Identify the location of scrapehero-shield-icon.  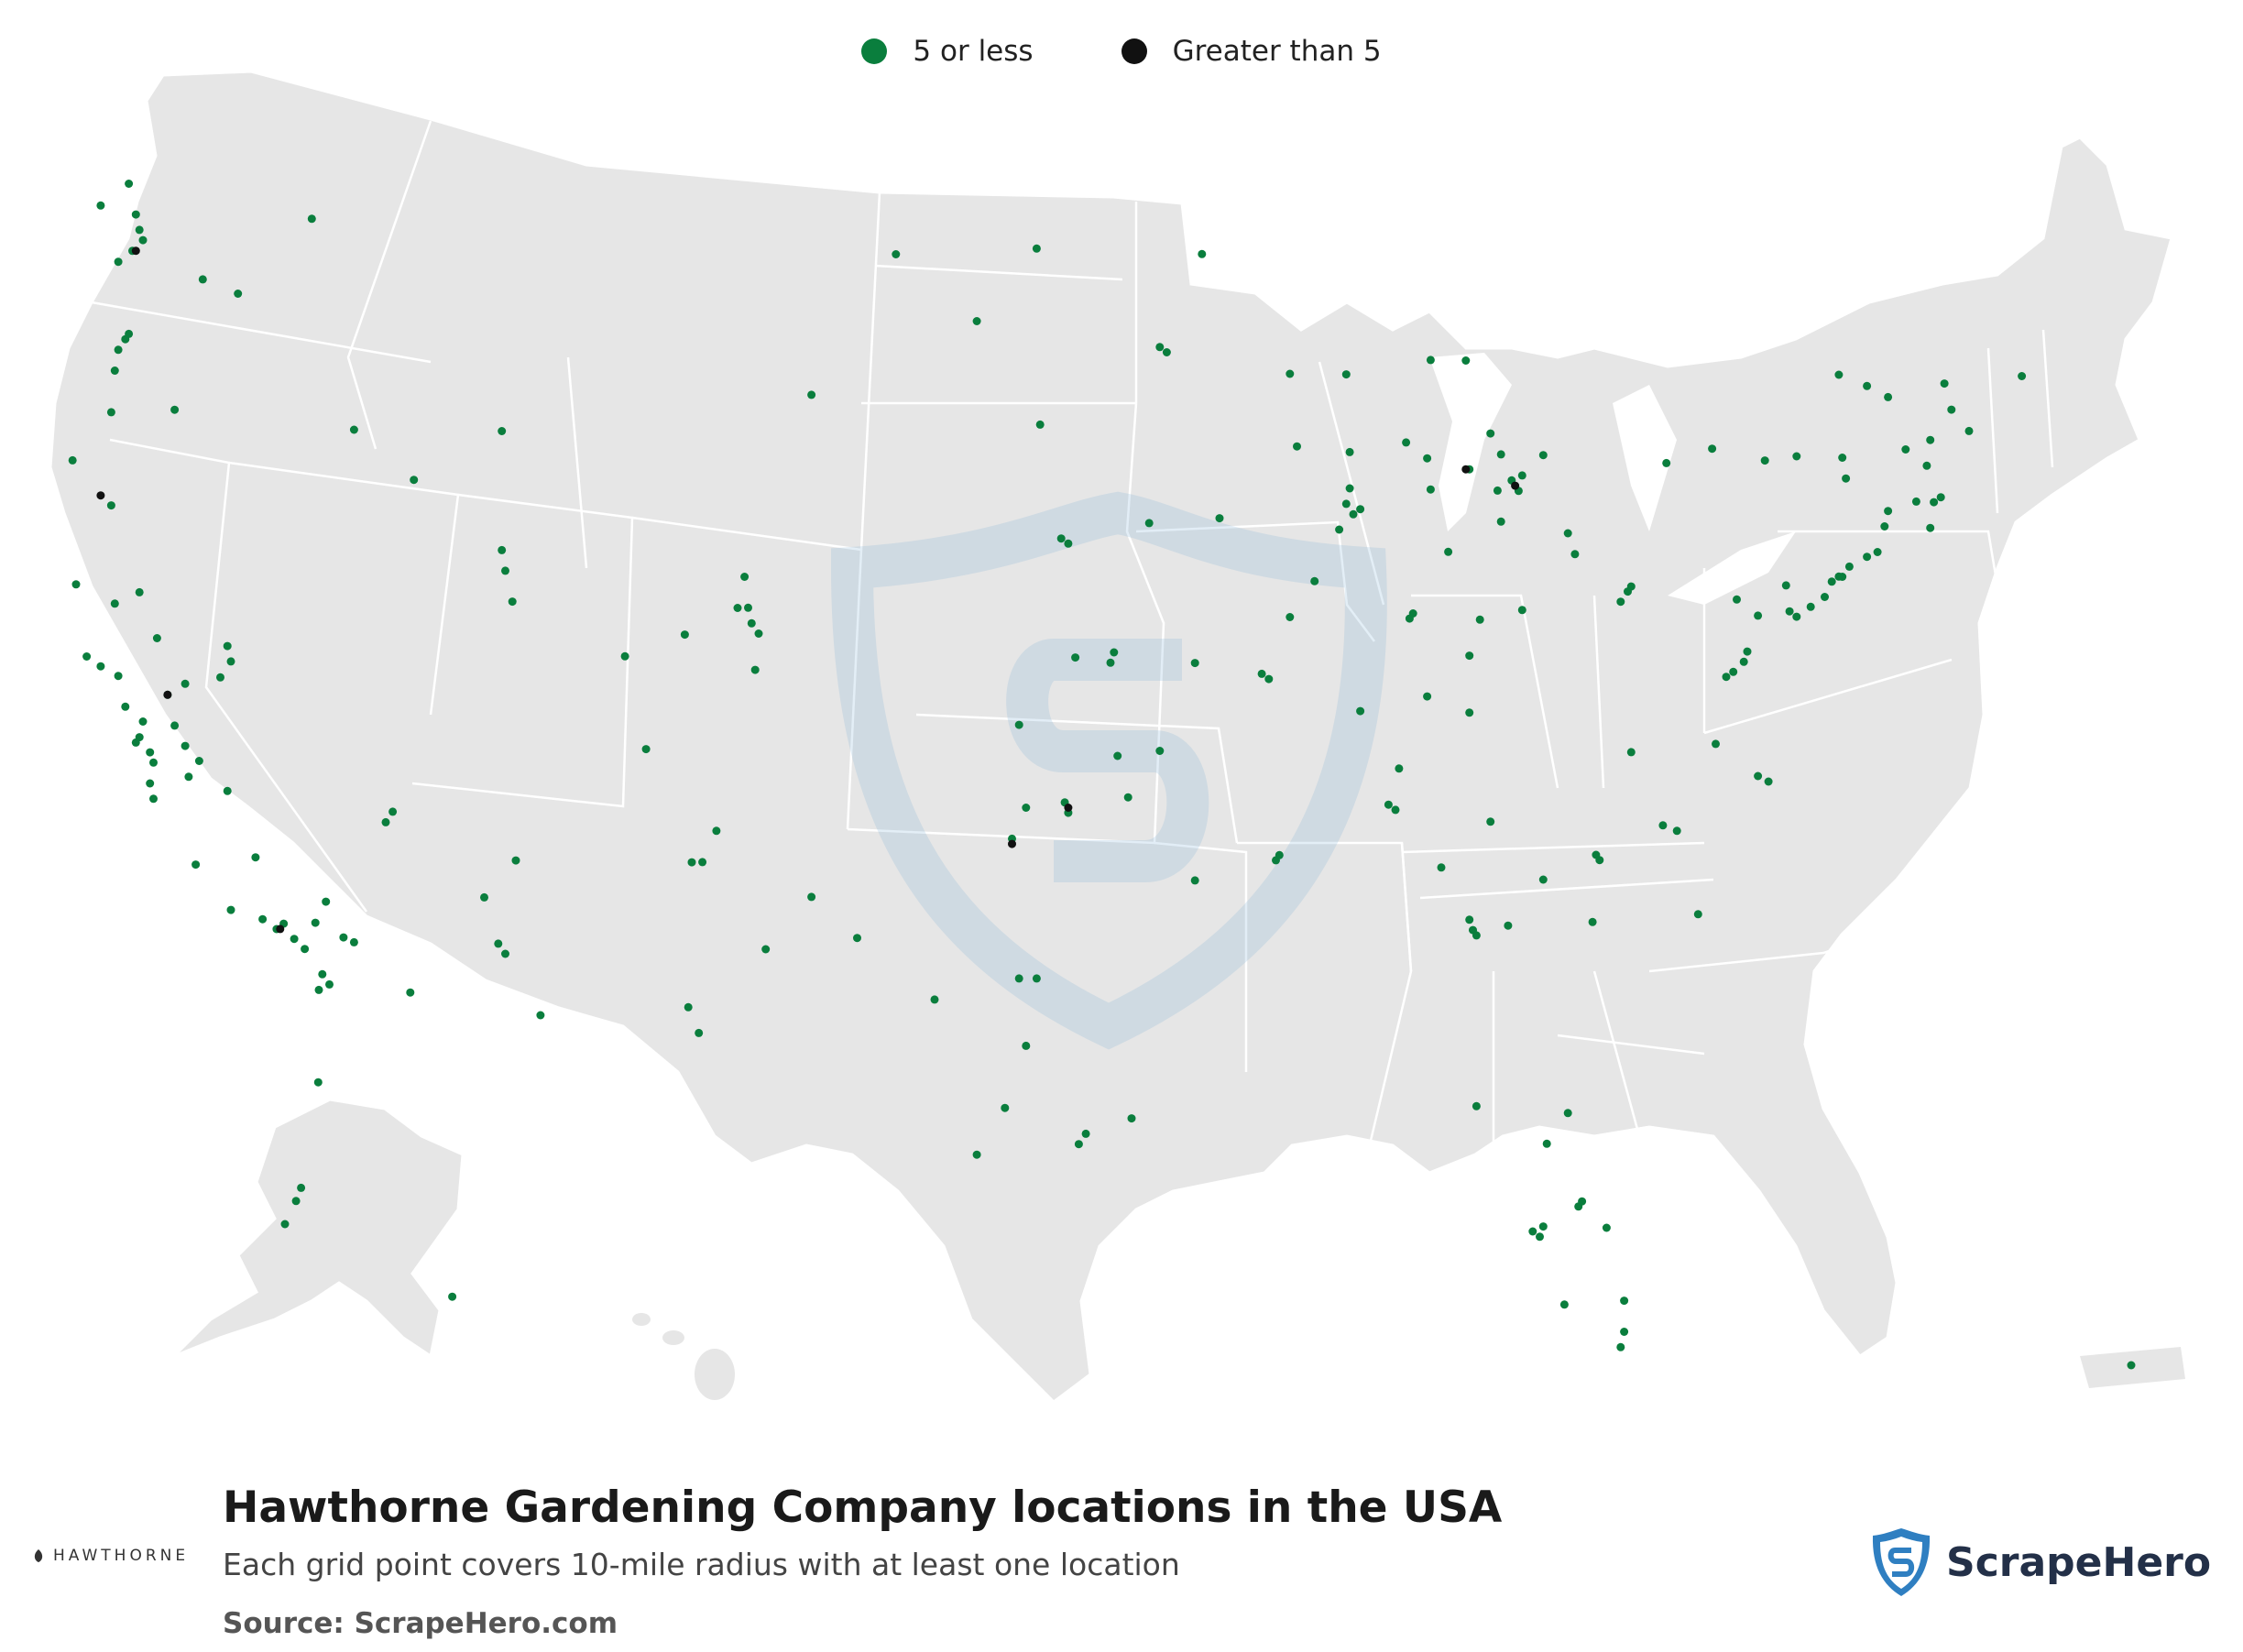
(1901, 1562).